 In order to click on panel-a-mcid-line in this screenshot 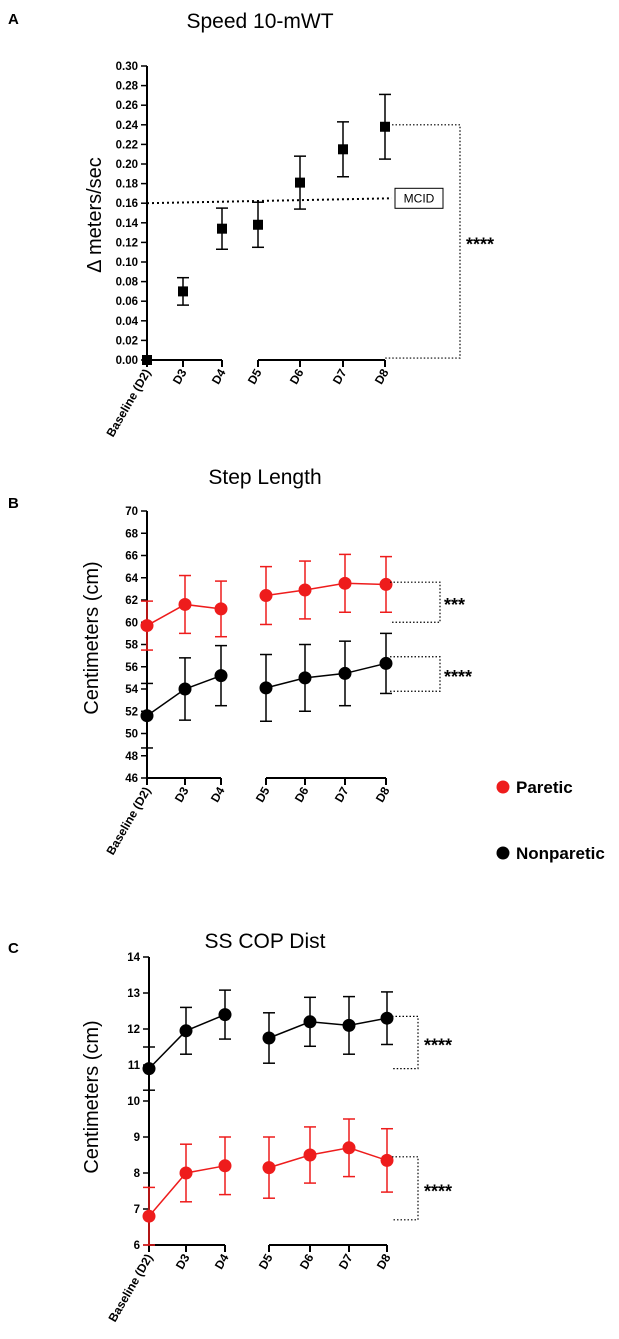, I will do `click(269, 201)`.